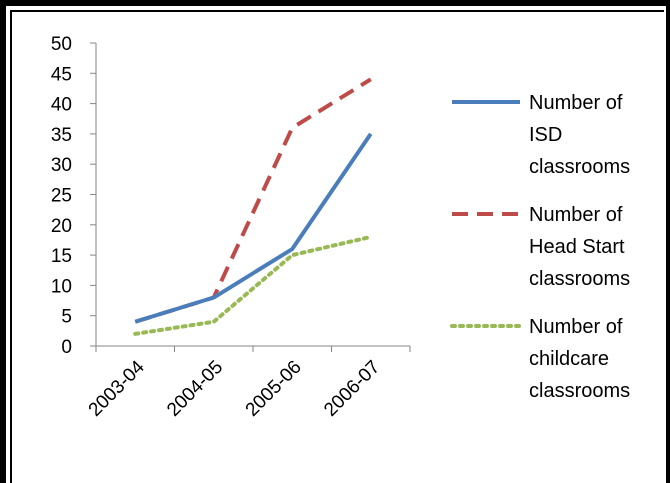 The height and width of the screenshot is (483, 670). Describe the element at coordinates (61, 165) in the screenshot. I see `y-tick-label: 30` at that location.